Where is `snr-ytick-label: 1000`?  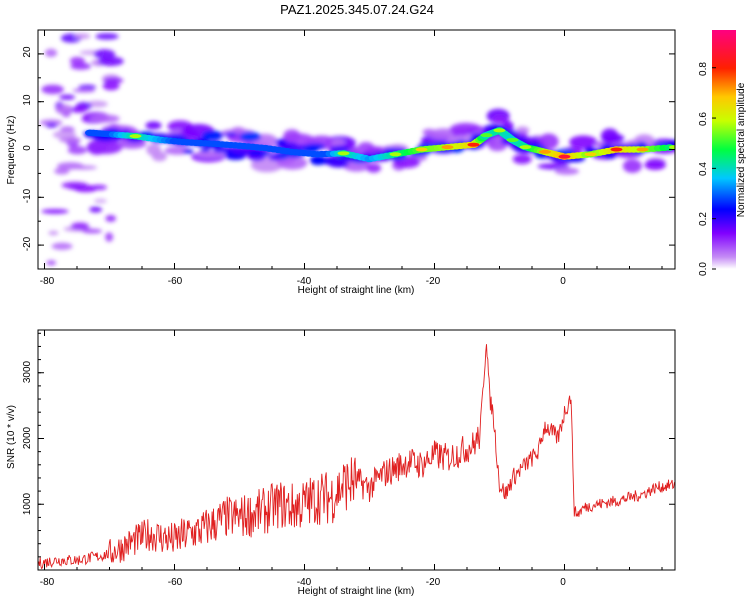
snr-ytick-label: 1000 is located at coordinates (27, 503).